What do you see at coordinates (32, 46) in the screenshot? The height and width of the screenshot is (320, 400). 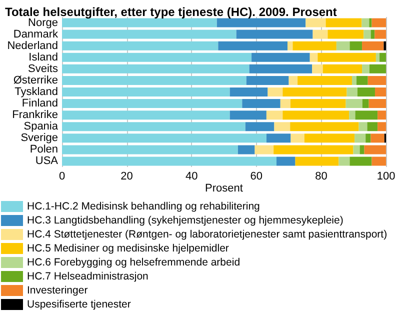 I see `y-tick-label: Nederland` at bounding box center [32, 46].